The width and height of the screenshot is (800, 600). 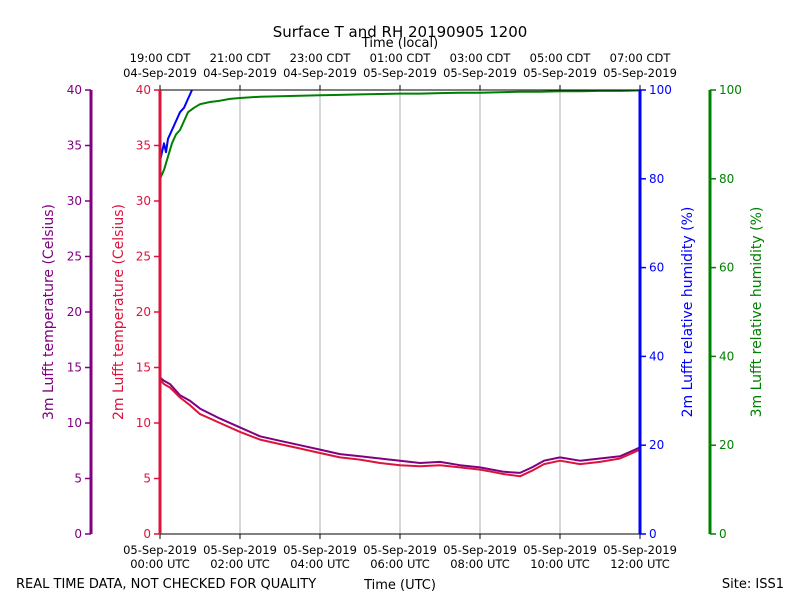 I want to click on y-axis-label-t3: 3m Lufft temperature (Celsius), so click(x=49, y=312).